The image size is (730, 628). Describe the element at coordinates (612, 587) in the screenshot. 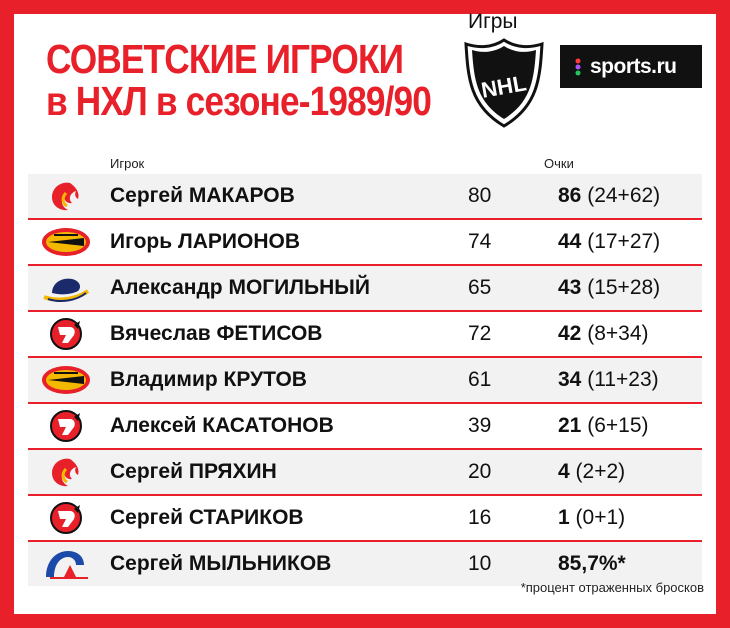

I see `footnote: *процент отраженных бросков` at that location.